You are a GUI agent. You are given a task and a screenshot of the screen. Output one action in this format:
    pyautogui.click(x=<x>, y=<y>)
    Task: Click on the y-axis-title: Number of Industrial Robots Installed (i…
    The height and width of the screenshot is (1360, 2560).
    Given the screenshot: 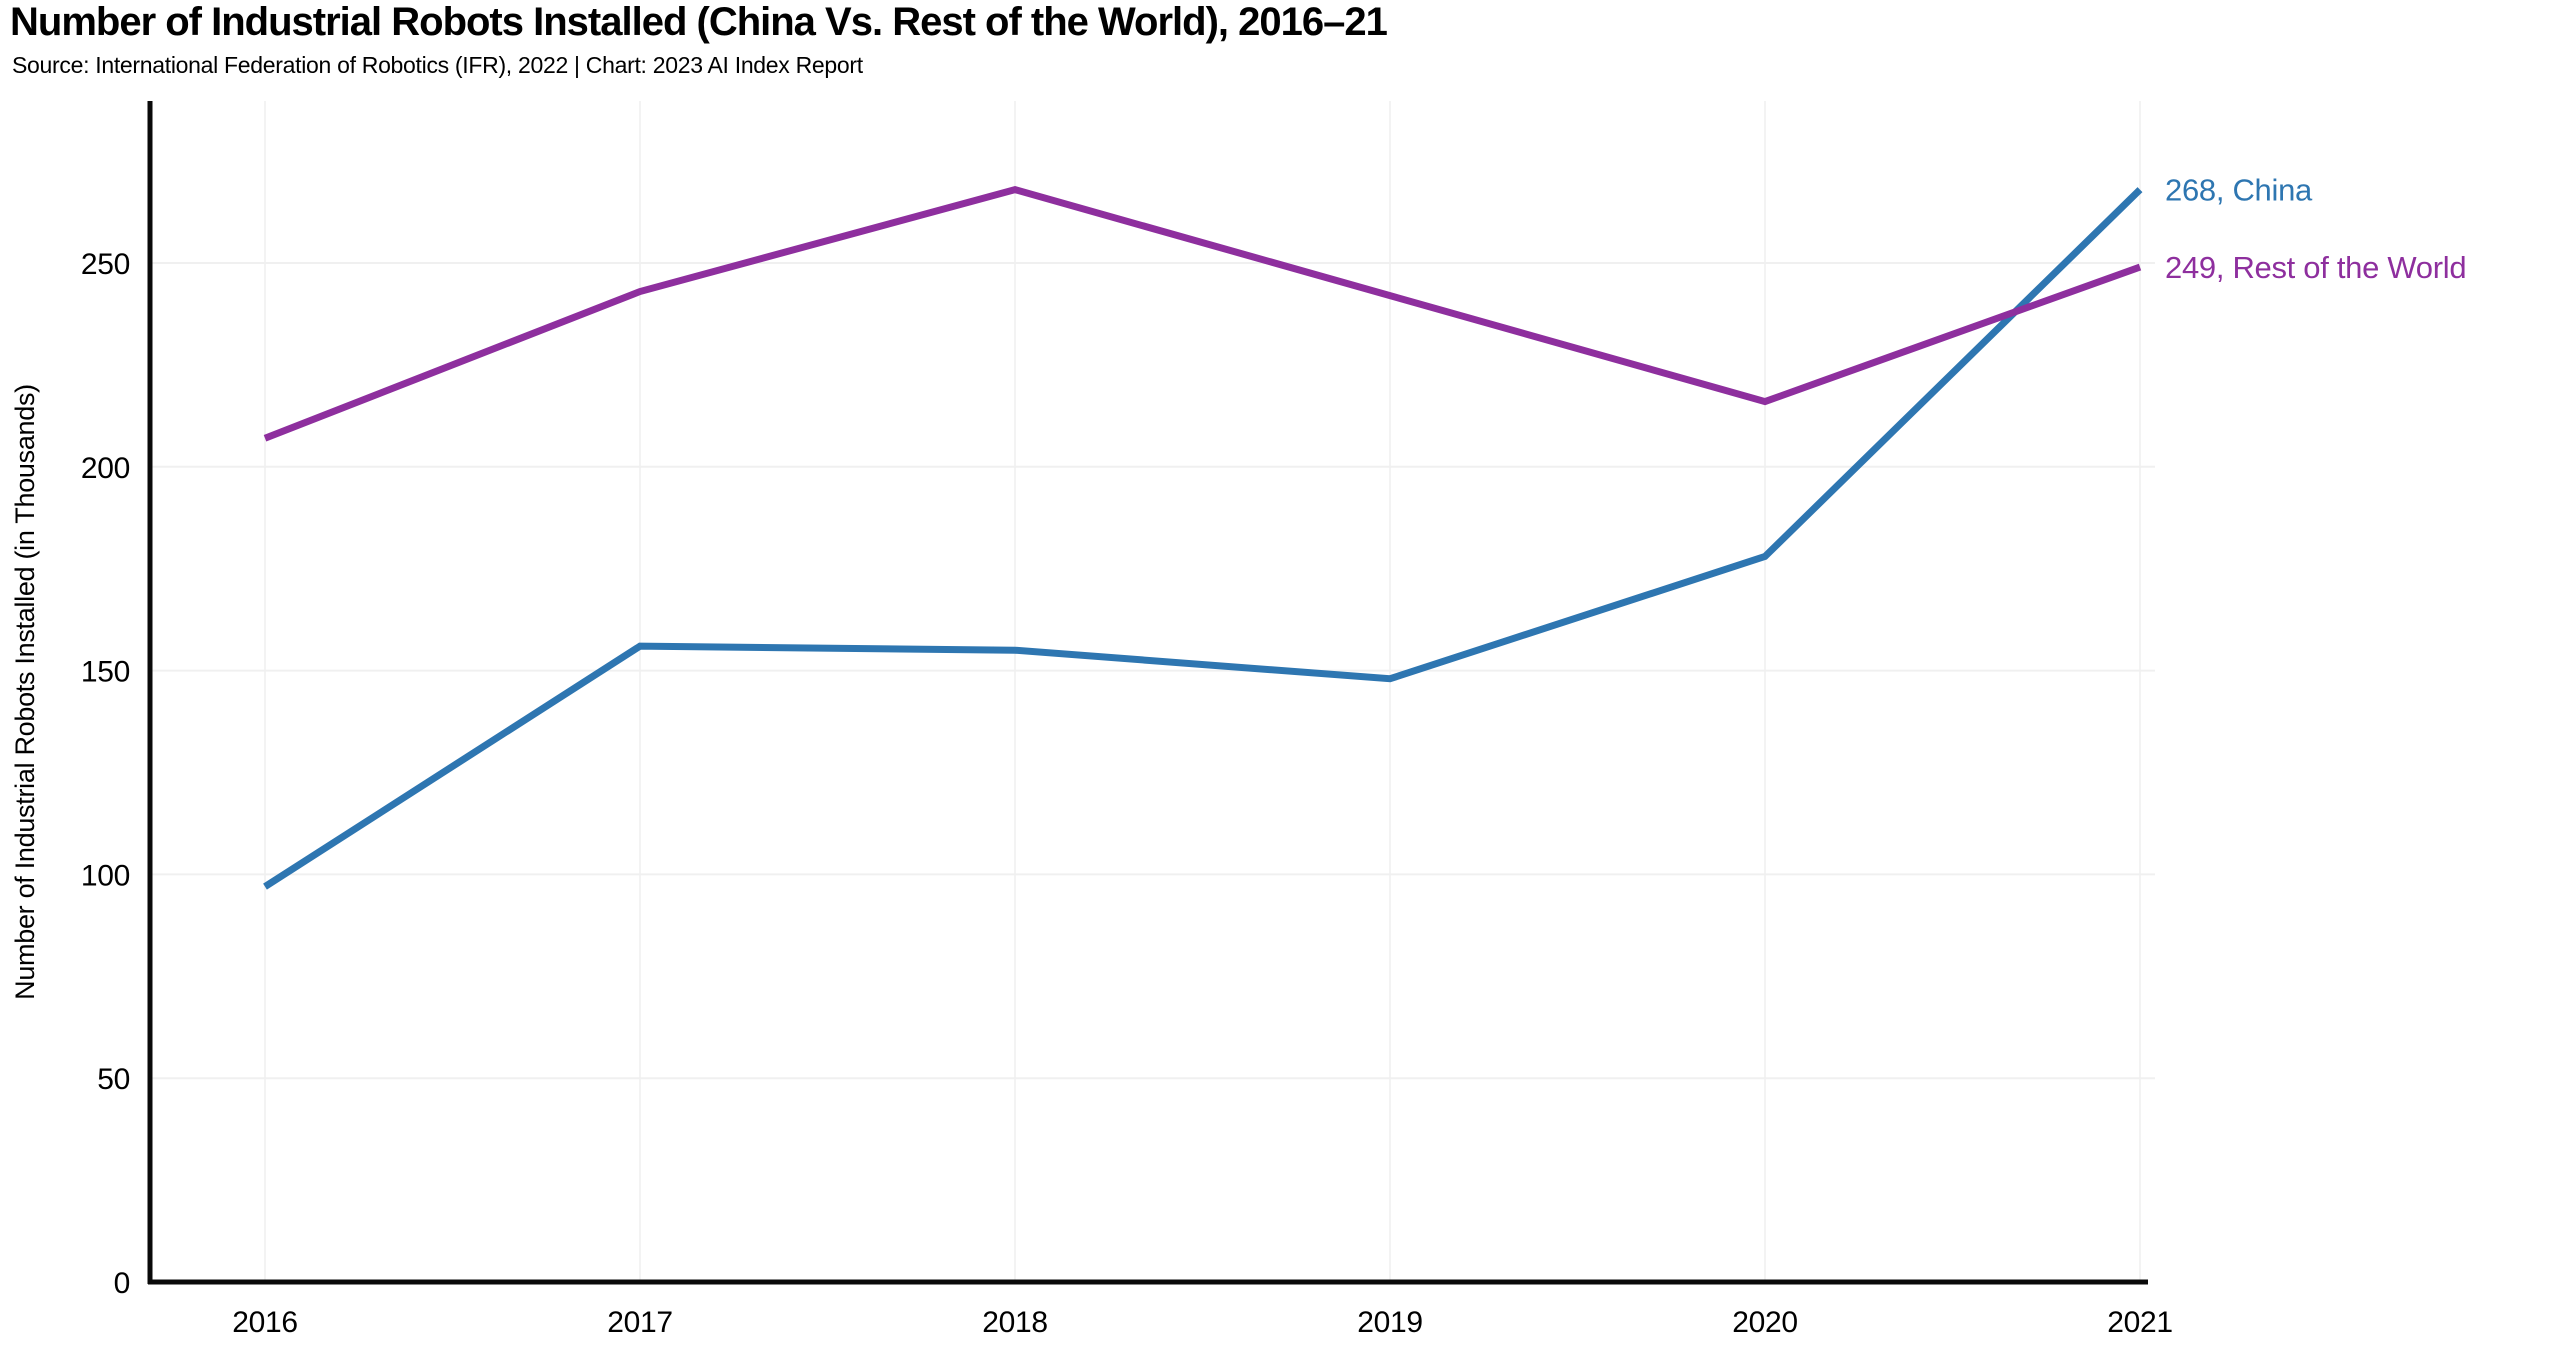 What is the action you would take?
    pyautogui.click(x=25, y=692)
    